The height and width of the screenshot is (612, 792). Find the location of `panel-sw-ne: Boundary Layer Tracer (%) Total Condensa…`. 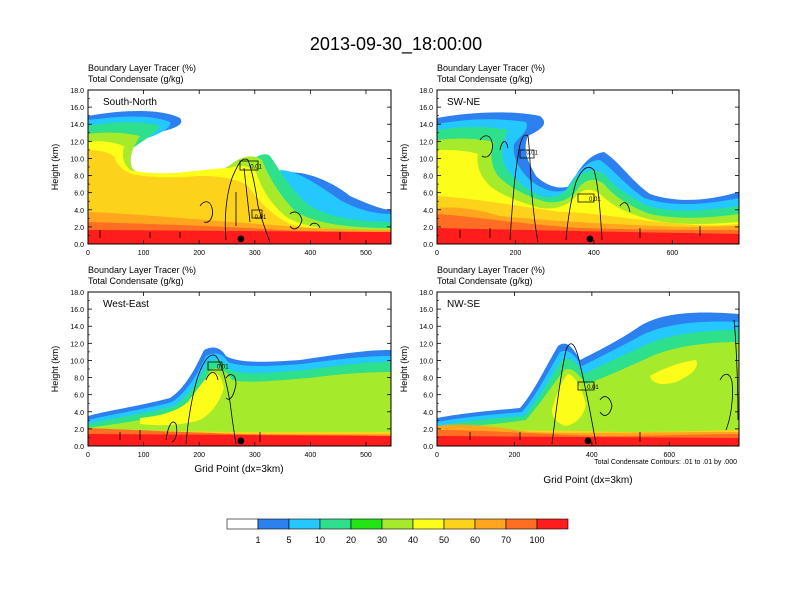

panel-sw-ne: Boundary Layer Tracer (%) Total Condensa… is located at coordinates (569, 160).